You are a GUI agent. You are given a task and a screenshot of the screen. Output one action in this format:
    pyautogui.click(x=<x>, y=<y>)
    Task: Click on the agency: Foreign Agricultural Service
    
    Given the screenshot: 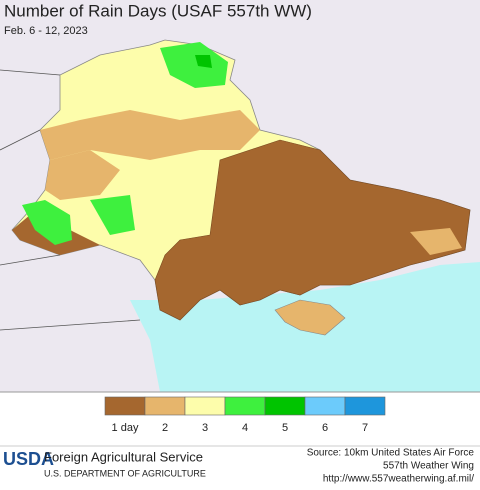 What is the action you would take?
    pyautogui.click(x=123, y=456)
    